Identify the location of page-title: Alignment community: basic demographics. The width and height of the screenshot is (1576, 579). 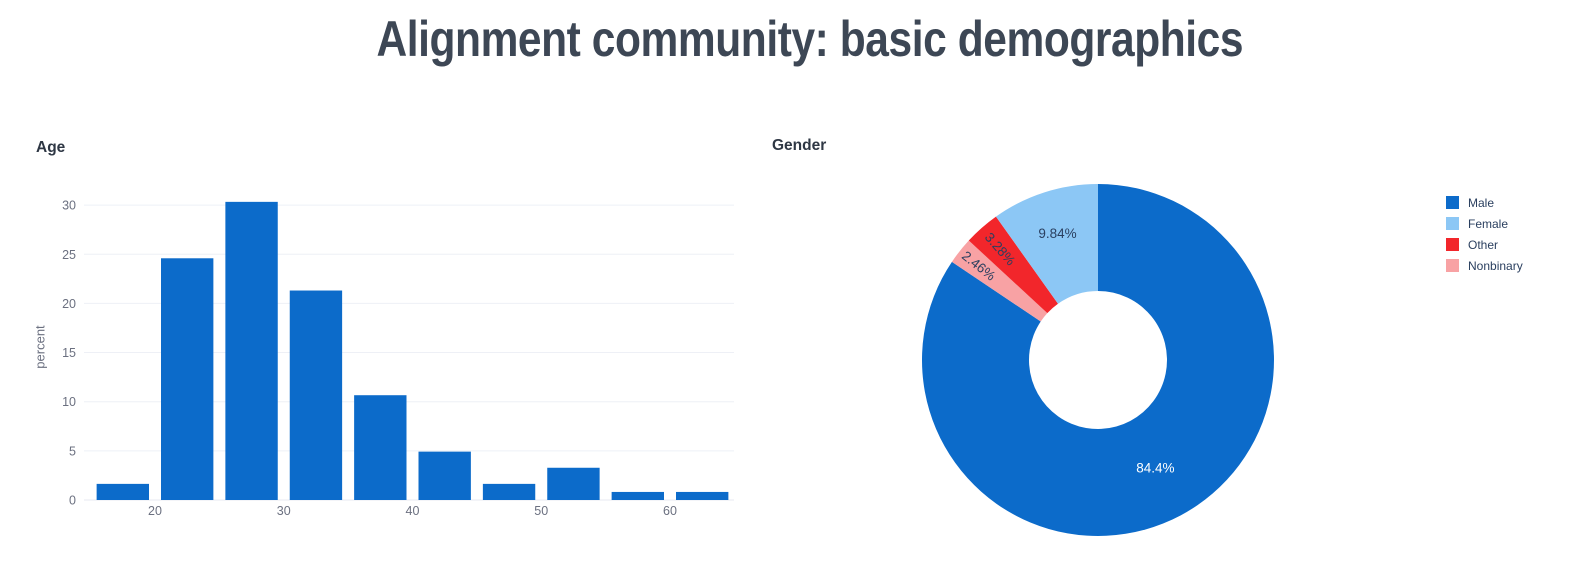
(799, 39).